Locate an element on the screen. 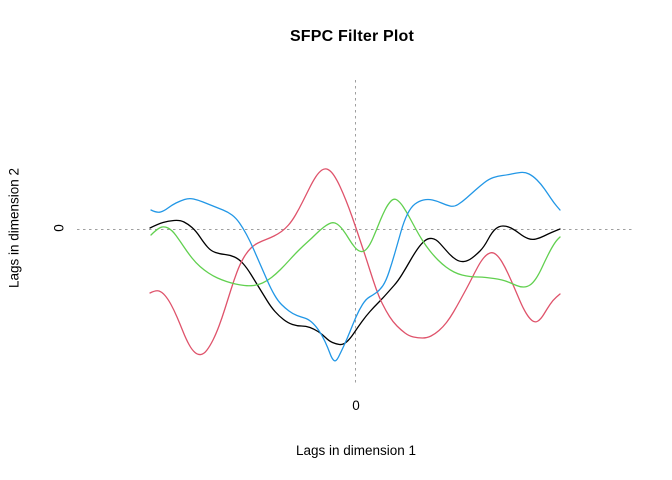 Image resolution: width=672 pixels, height=480 pixels. x-axis-tick-zero: 0 is located at coordinates (356, 405).